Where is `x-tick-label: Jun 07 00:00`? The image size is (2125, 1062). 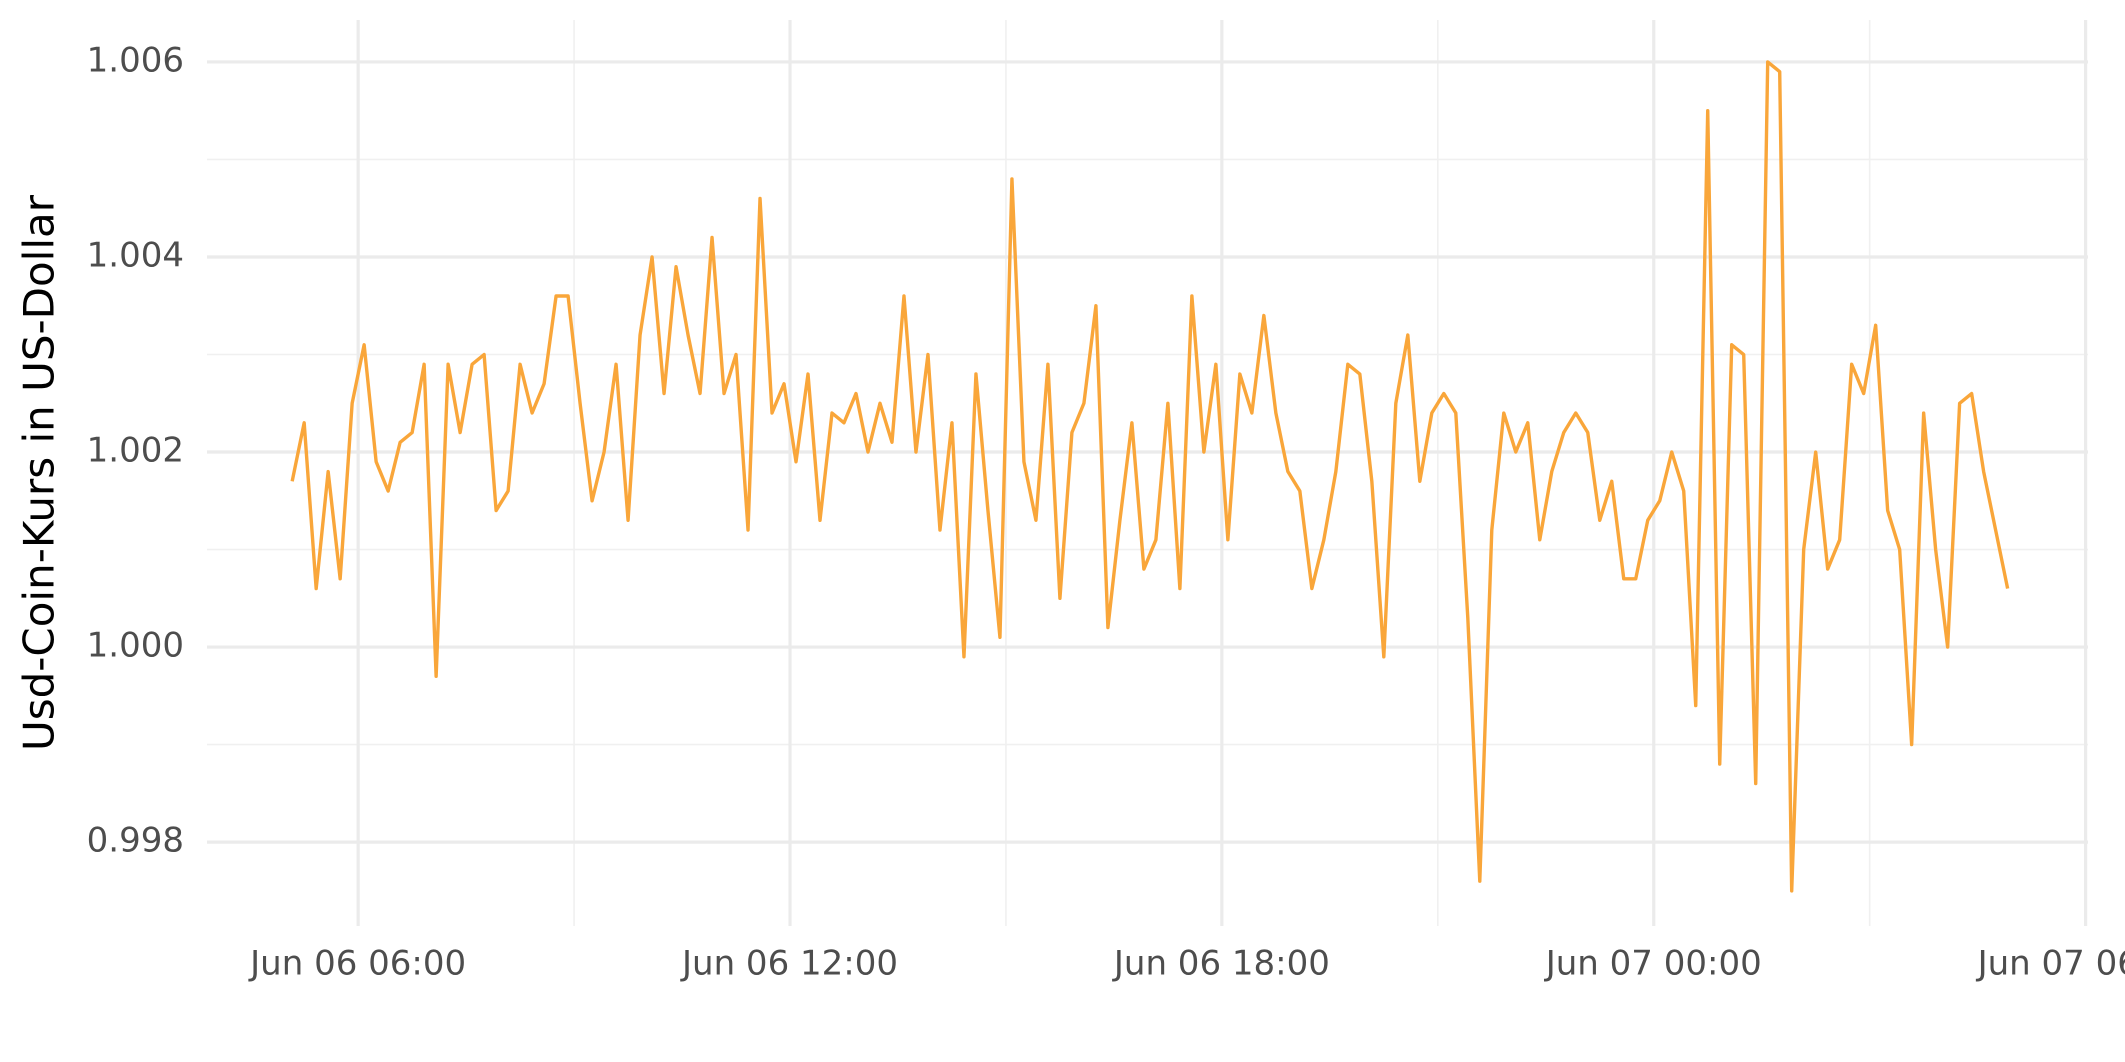 x-tick-label: Jun 07 00:00 is located at coordinates (1653, 964).